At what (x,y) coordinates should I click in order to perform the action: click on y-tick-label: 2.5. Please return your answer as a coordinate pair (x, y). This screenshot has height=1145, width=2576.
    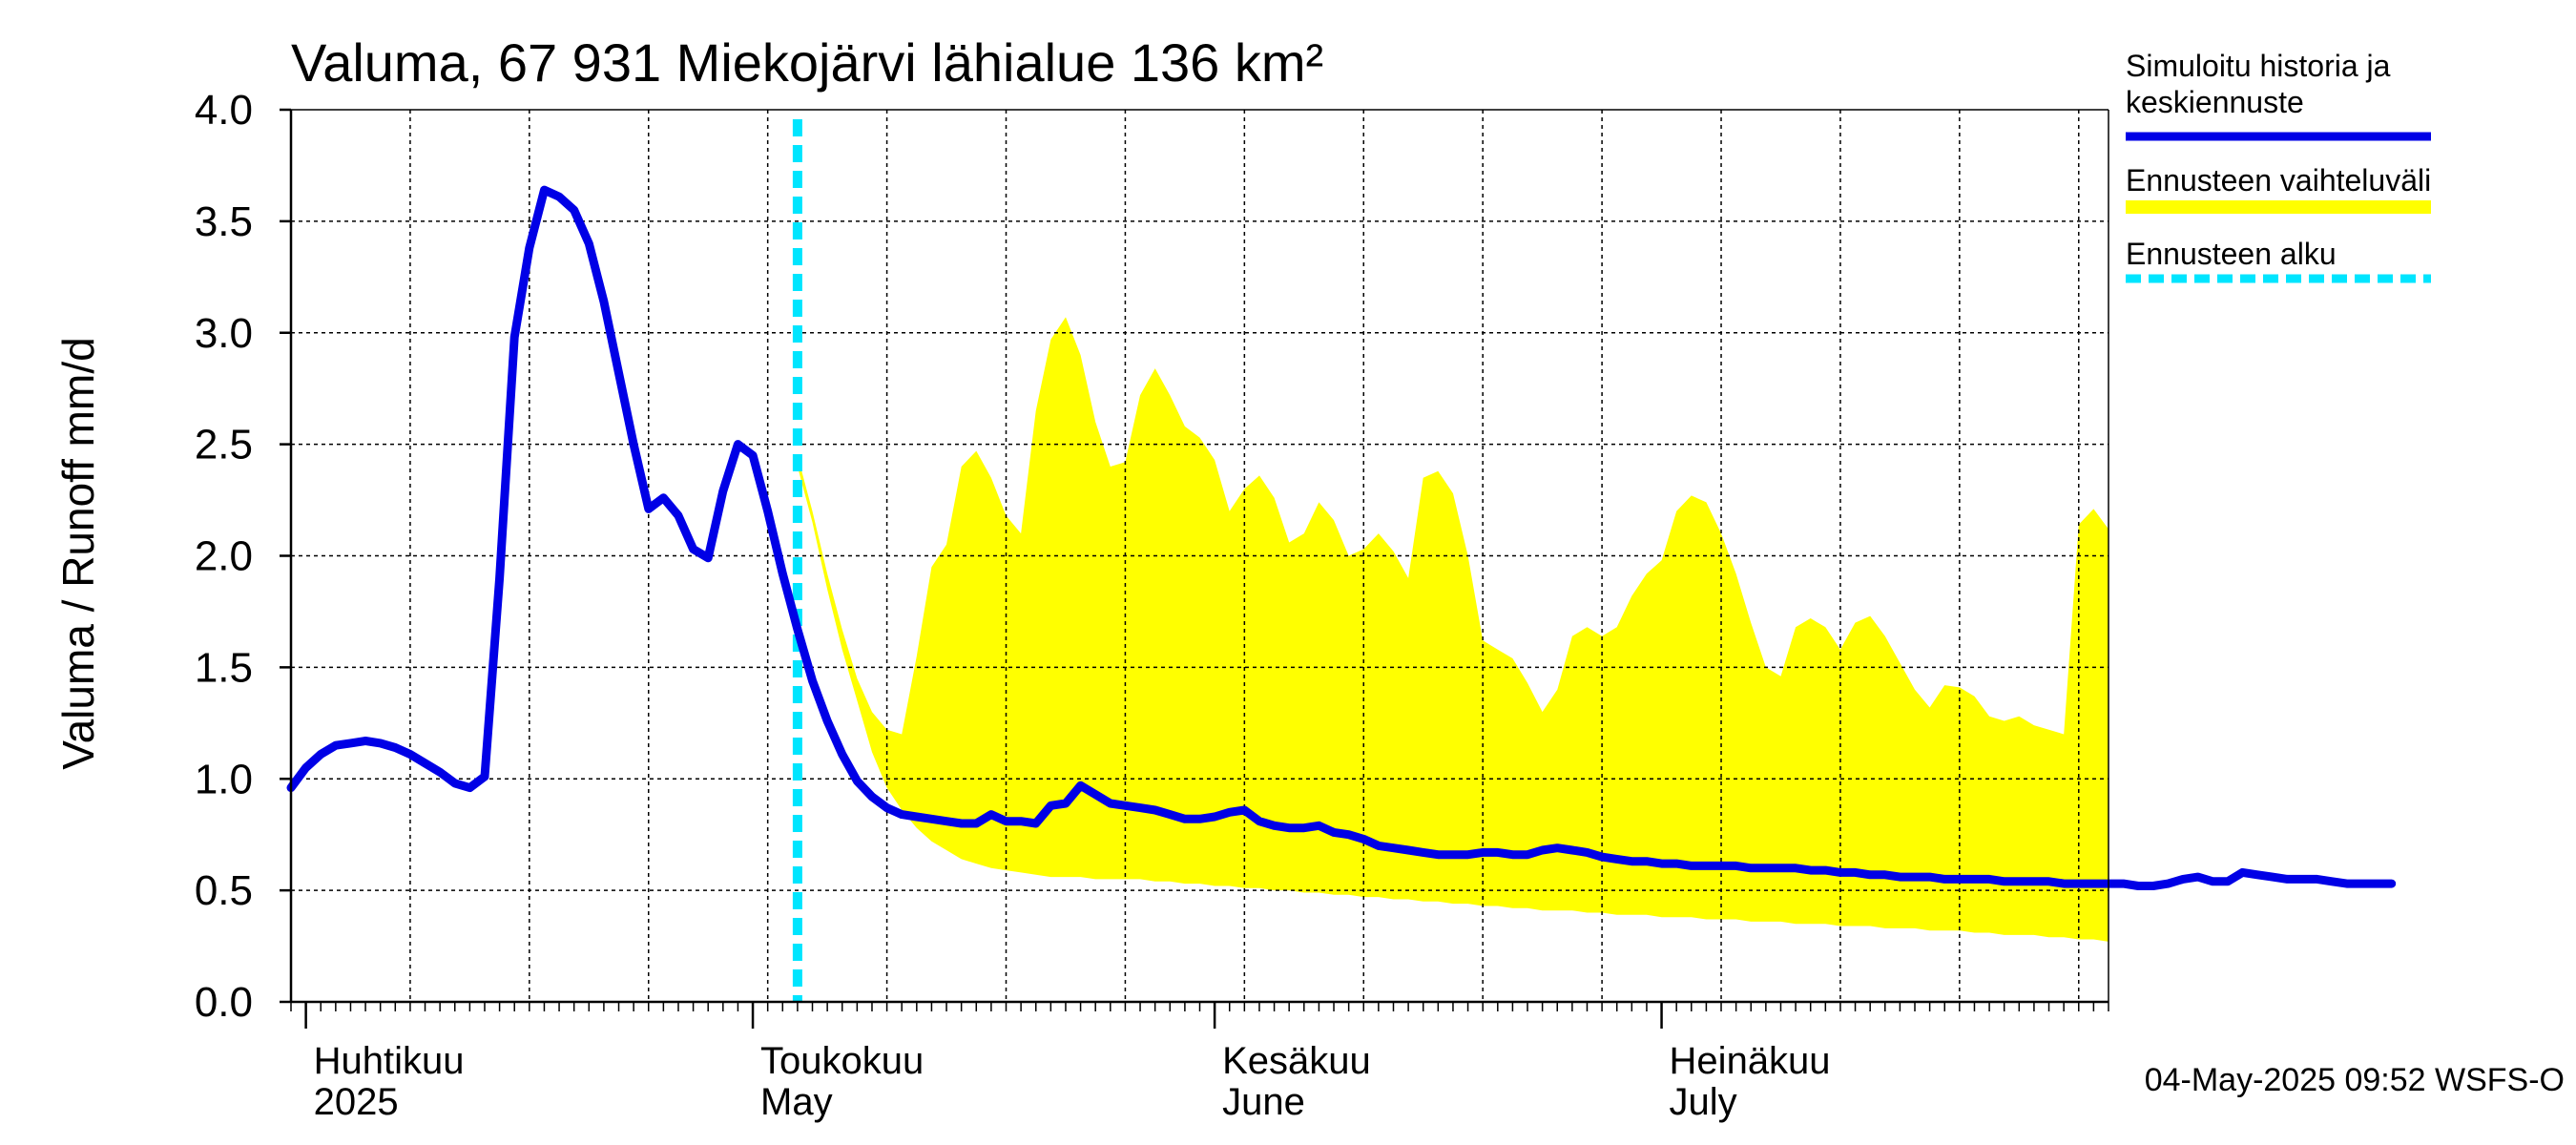
    Looking at the image, I should click on (224, 445).